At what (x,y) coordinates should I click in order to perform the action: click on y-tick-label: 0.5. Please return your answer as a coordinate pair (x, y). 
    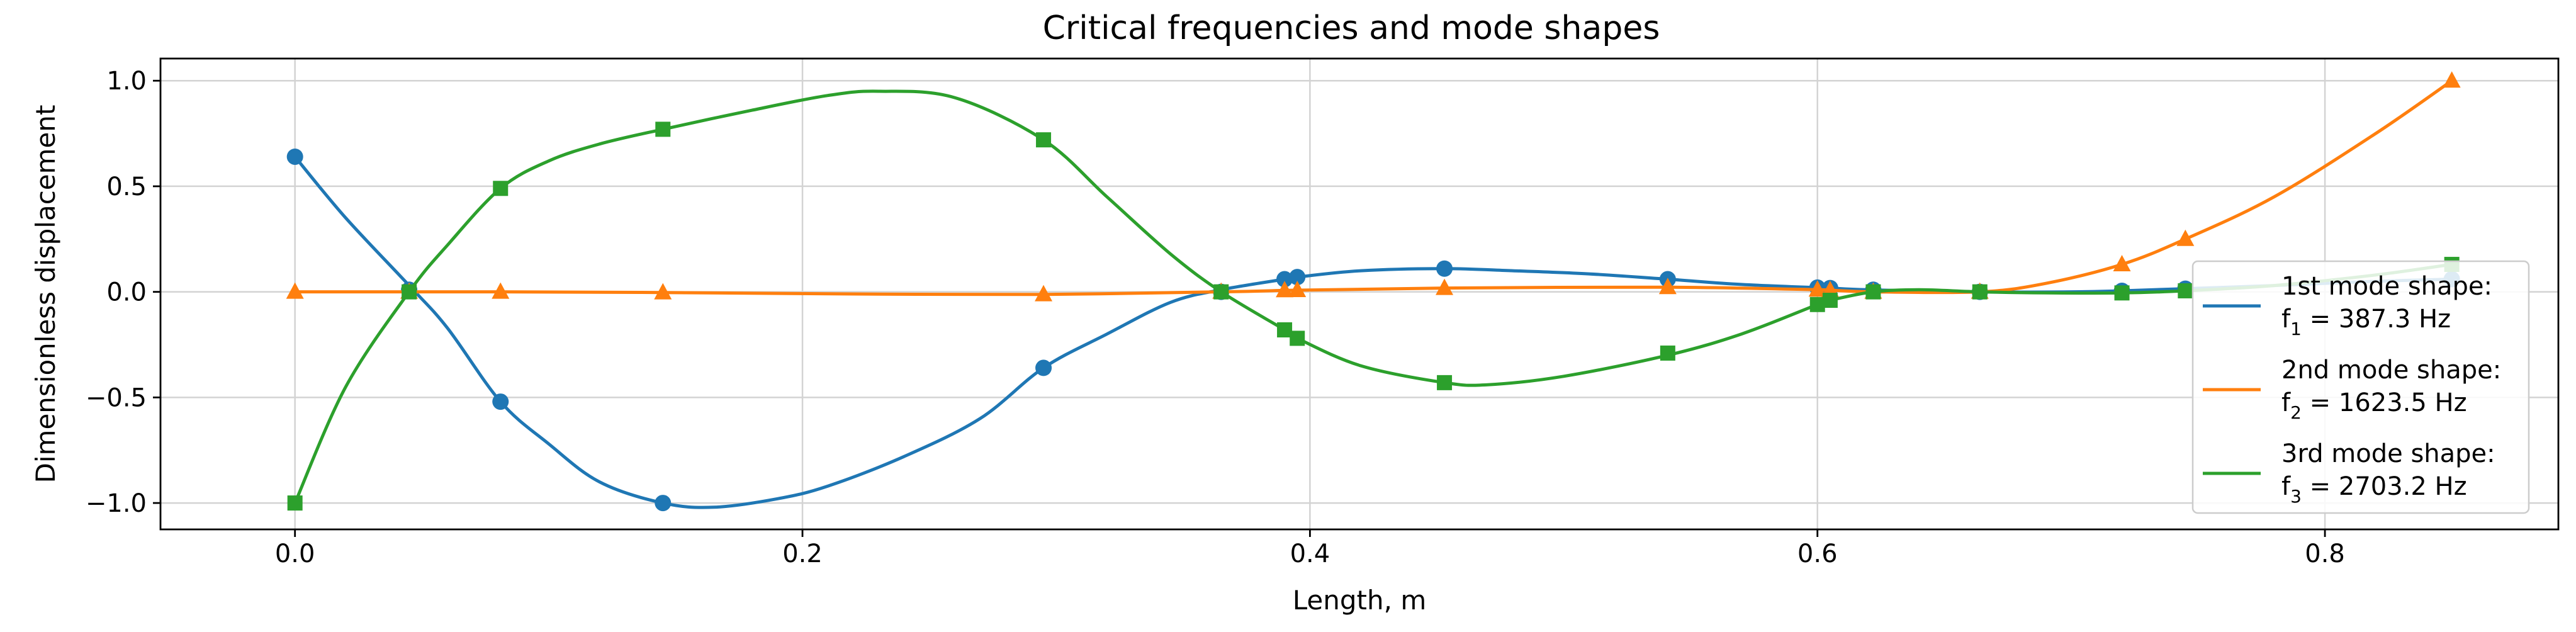
    Looking at the image, I should click on (126, 186).